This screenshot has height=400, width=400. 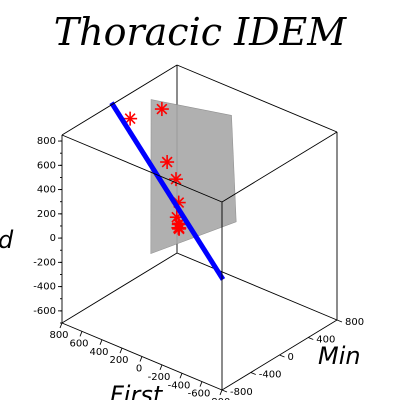 What do you see at coordinates (44, 287) in the screenshot?
I see `z-tick-label: -400` at bounding box center [44, 287].